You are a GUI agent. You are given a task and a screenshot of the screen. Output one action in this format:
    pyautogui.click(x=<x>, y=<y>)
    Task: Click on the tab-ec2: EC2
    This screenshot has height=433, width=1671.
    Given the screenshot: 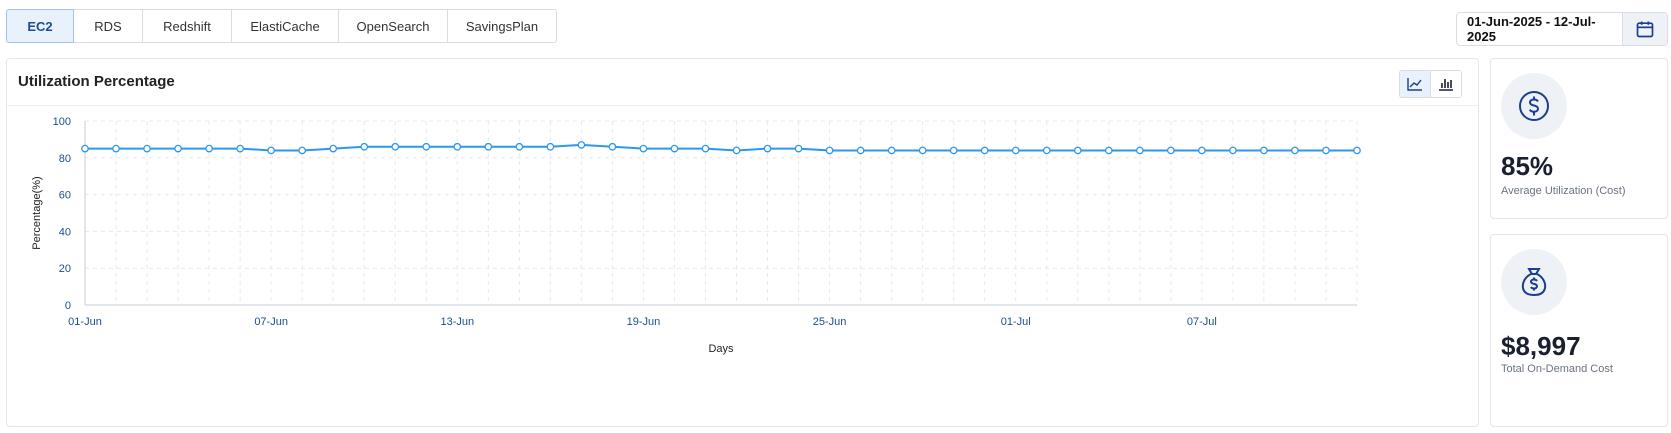 What is the action you would take?
    pyautogui.click(x=40, y=26)
    